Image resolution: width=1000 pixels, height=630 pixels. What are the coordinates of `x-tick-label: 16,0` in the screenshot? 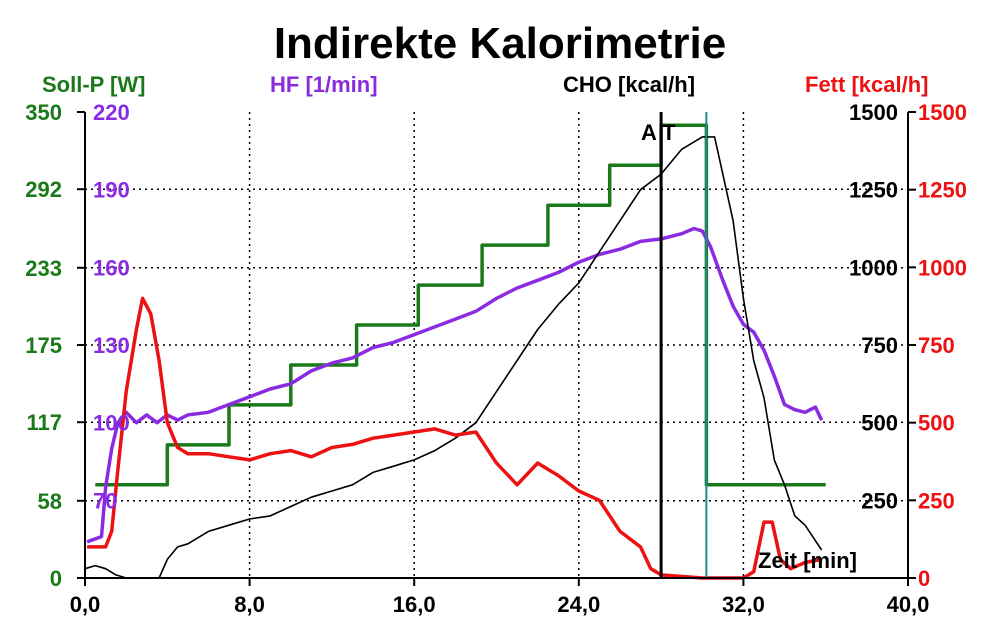 It's located at (414, 604).